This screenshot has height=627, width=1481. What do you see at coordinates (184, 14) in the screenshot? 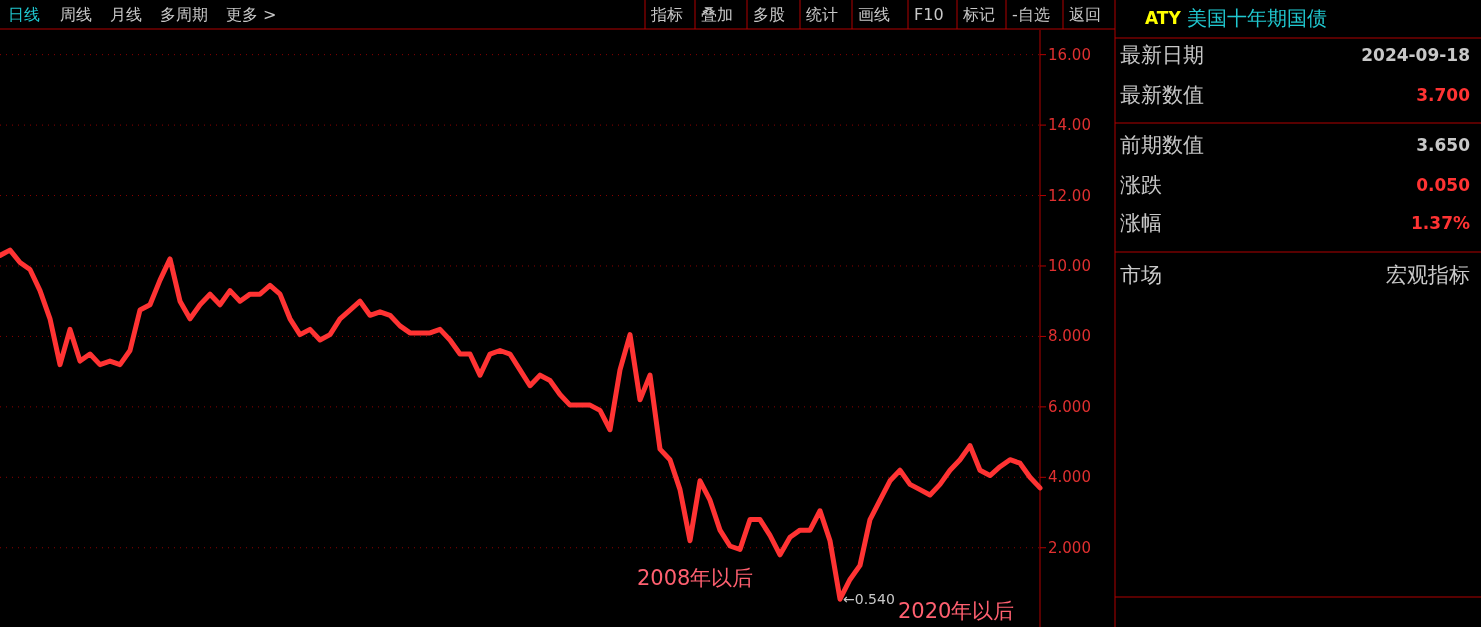
I see `text: 多周期` at bounding box center [184, 14].